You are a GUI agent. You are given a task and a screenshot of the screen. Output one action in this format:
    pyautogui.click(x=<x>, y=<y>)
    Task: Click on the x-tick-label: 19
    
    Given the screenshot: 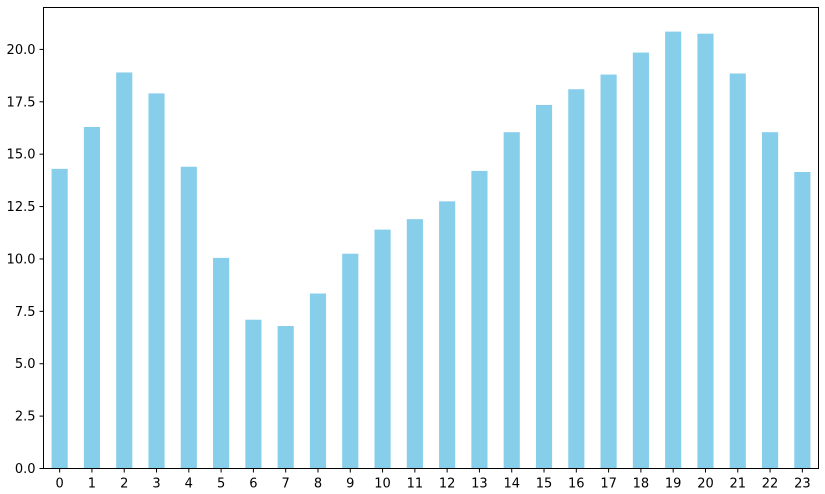 What is the action you would take?
    pyautogui.click(x=673, y=484)
    